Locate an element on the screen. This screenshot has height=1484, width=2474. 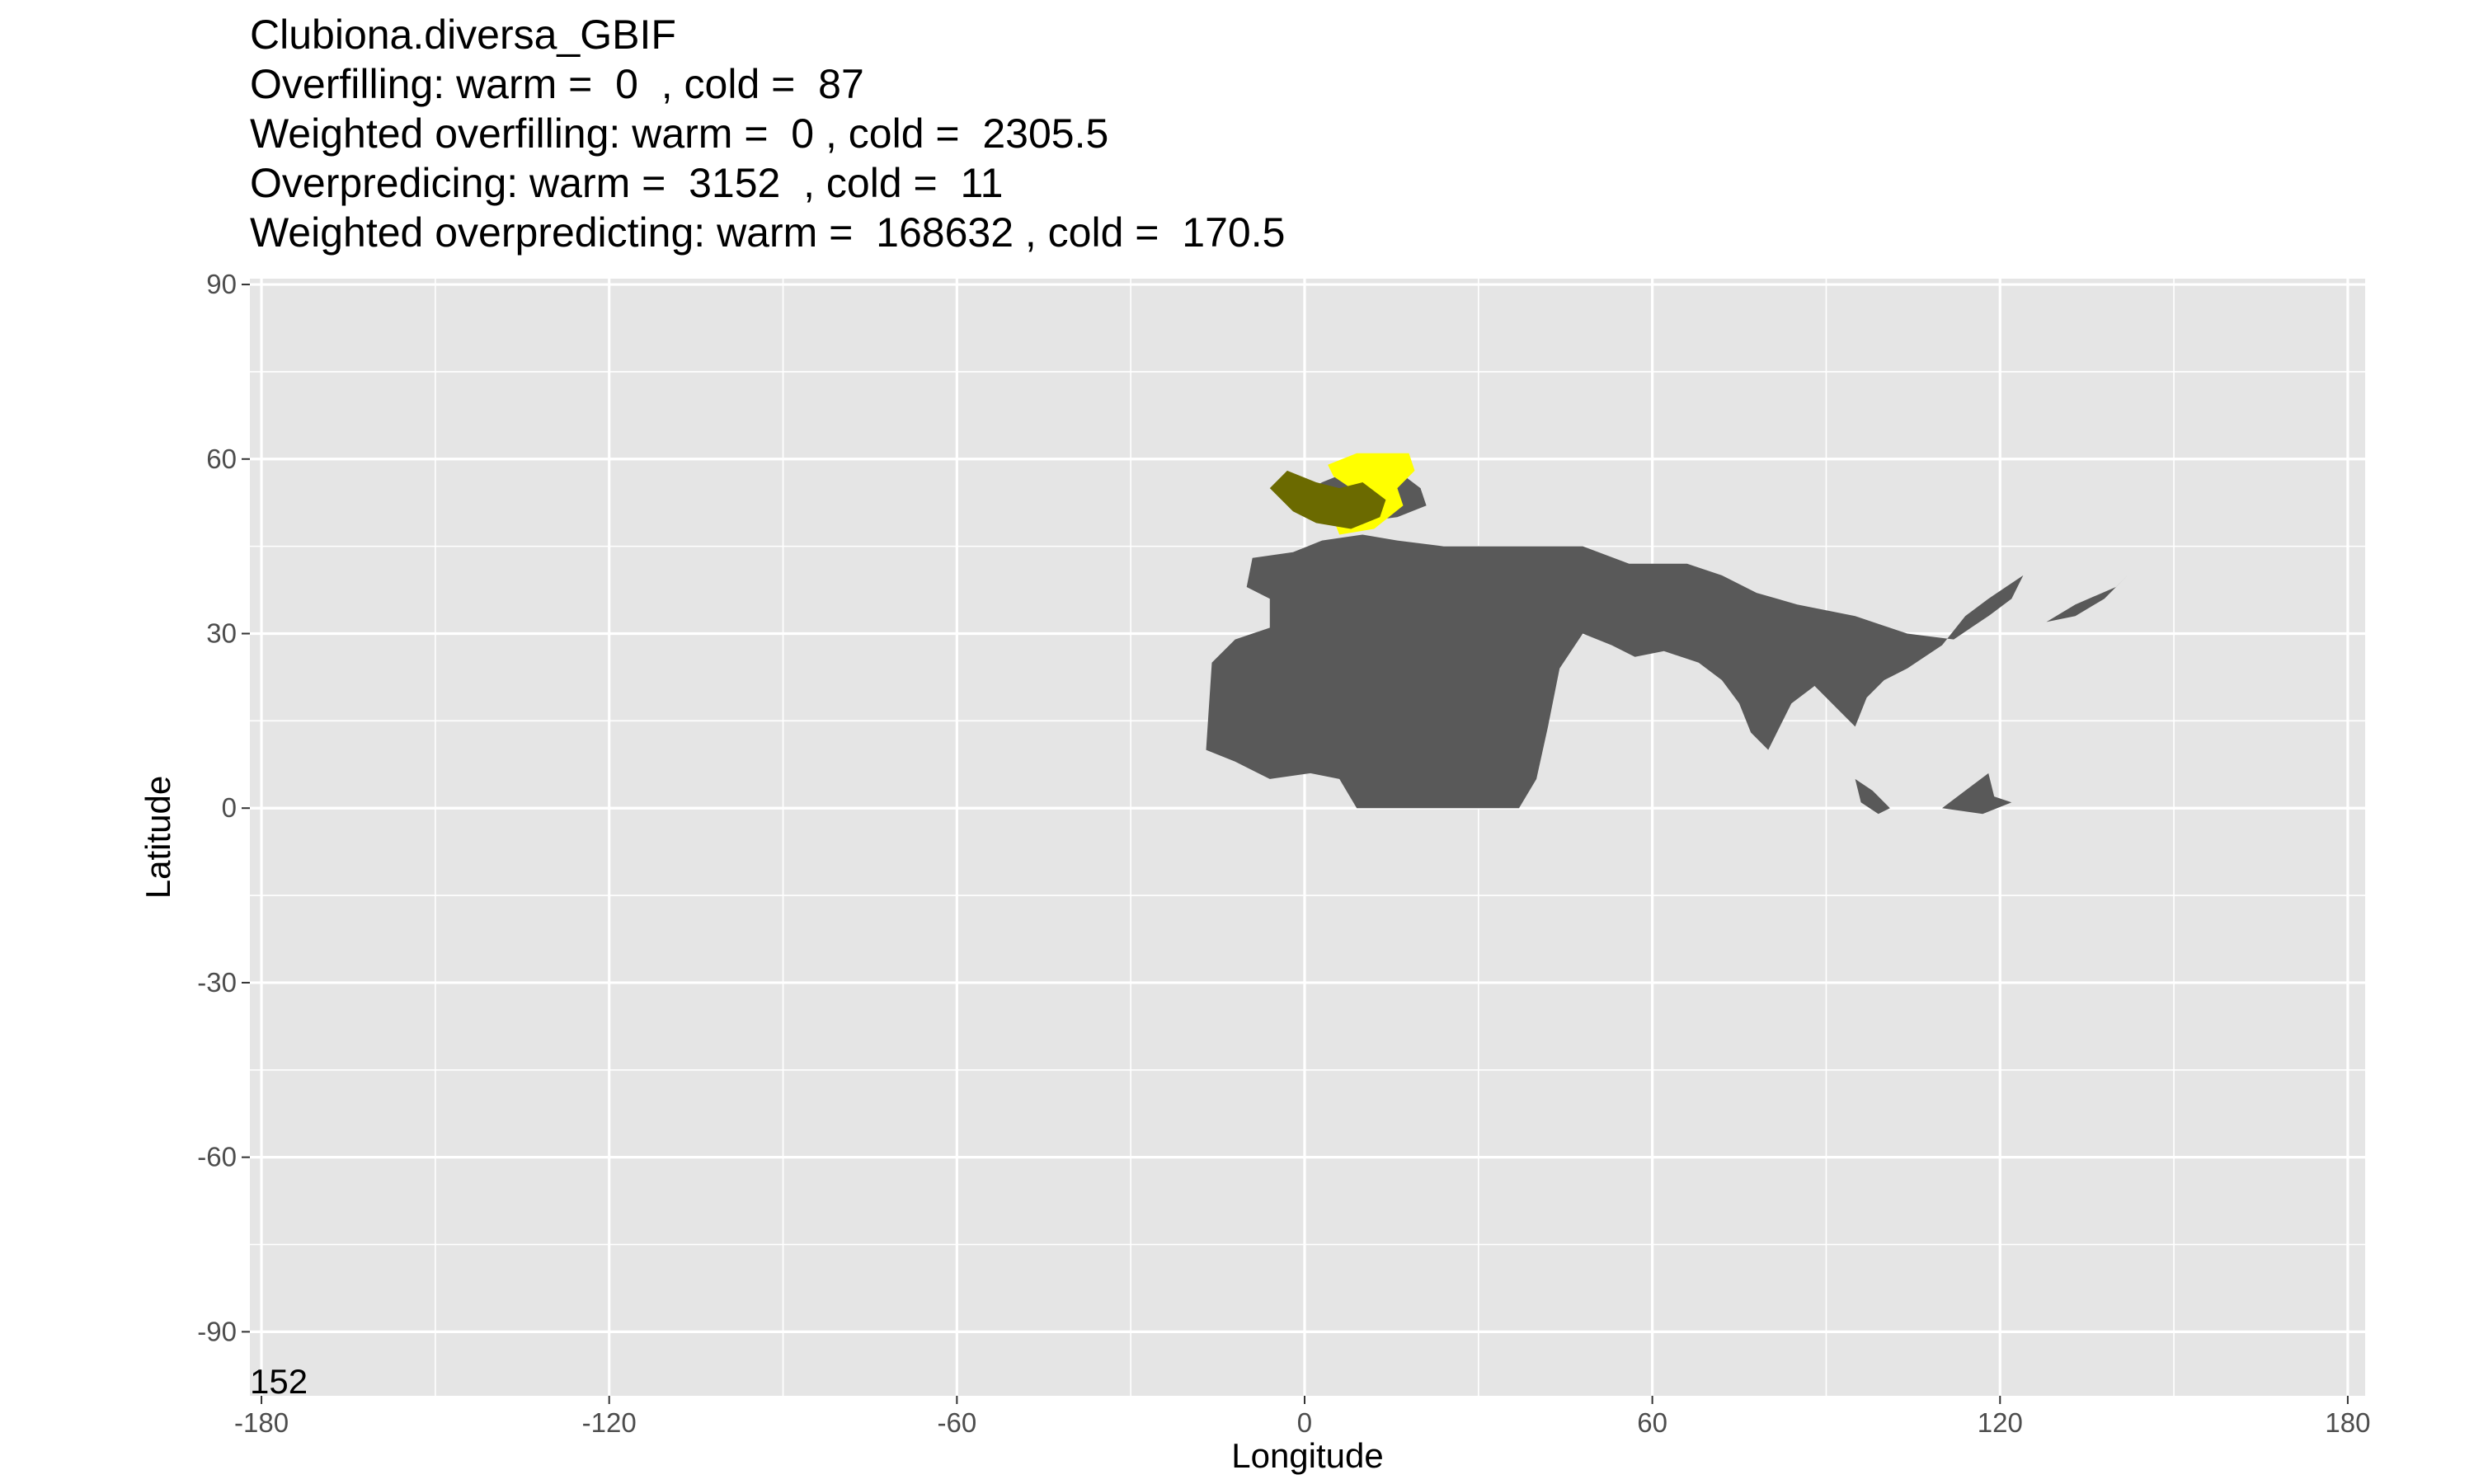
chart-subtitle-overpredicting: Overpredicing: warm = 3152 , cold = 11 is located at coordinates (627, 183).